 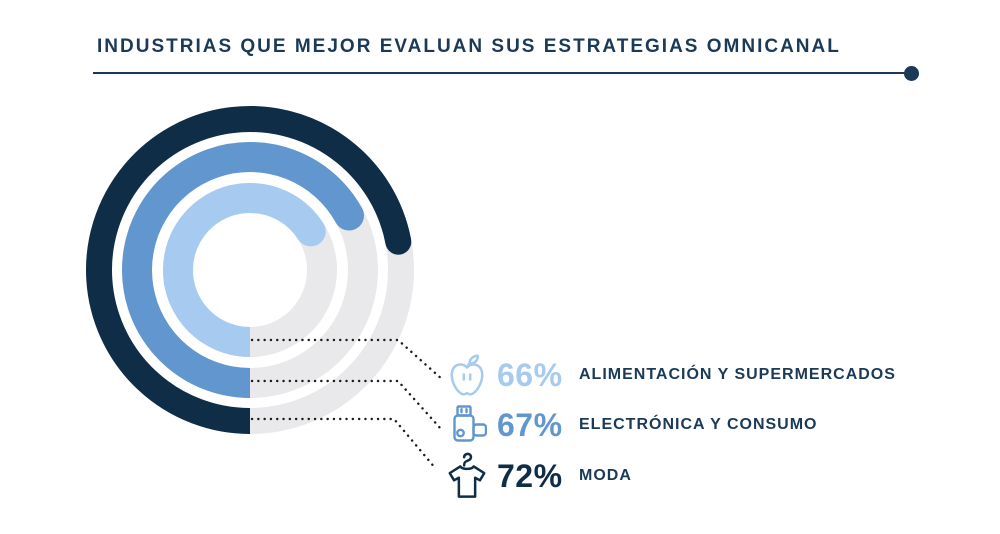 What do you see at coordinates (347, 360) in the screenshot?
I see `leader-line-inner` at bounding box center [347, 360].